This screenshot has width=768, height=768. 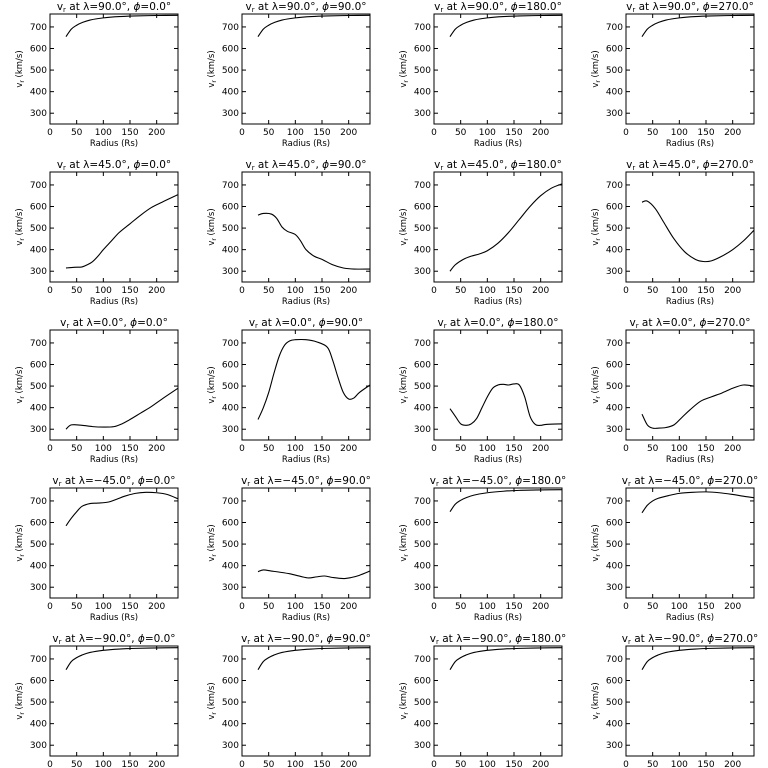 What do you see at coordinates (544, 481) in the screenshot?
I see `title-longitude: =180.0°` at bounding box center [544, 481].